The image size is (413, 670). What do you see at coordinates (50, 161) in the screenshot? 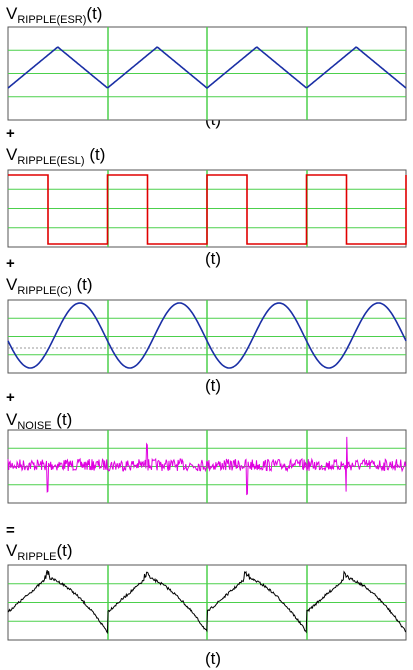
I see `label-sub: RIPPLE(ESL)` at bounding box center [50, 161].